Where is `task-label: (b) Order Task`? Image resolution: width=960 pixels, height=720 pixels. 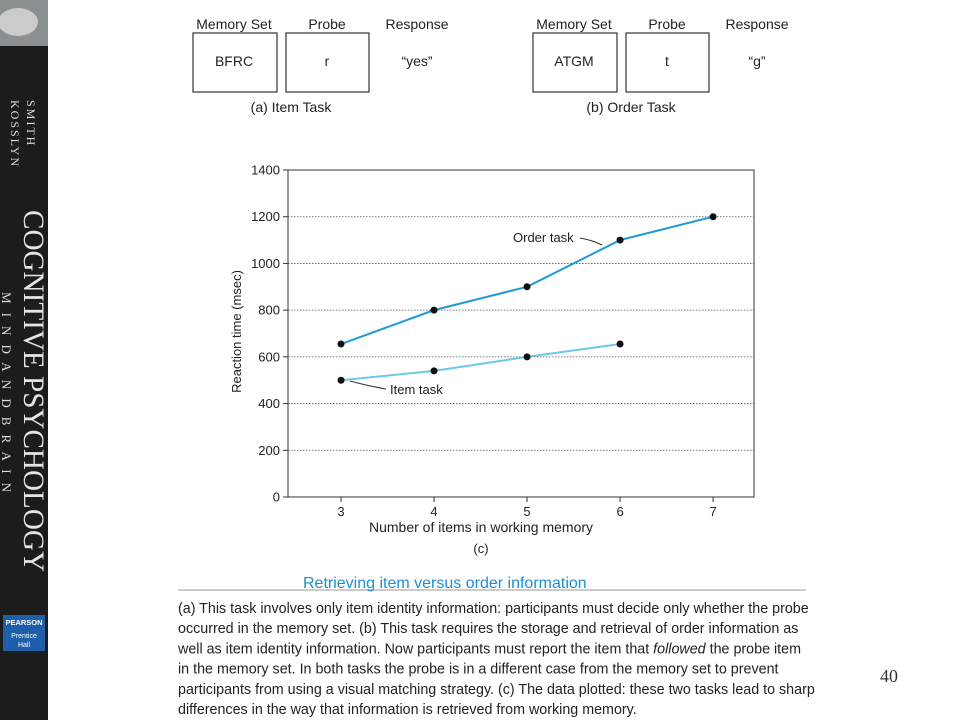 task-label: (b) Order Task is located at coordinates (631, 107).